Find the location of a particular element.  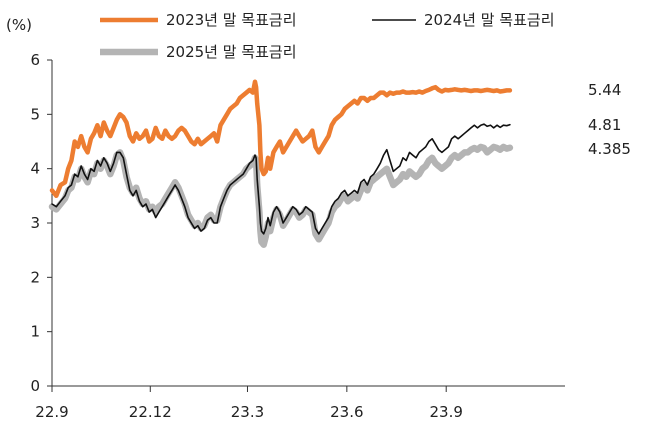

end-labels: 5.44 4.81 4.385 is located at coordinates (609, 119).